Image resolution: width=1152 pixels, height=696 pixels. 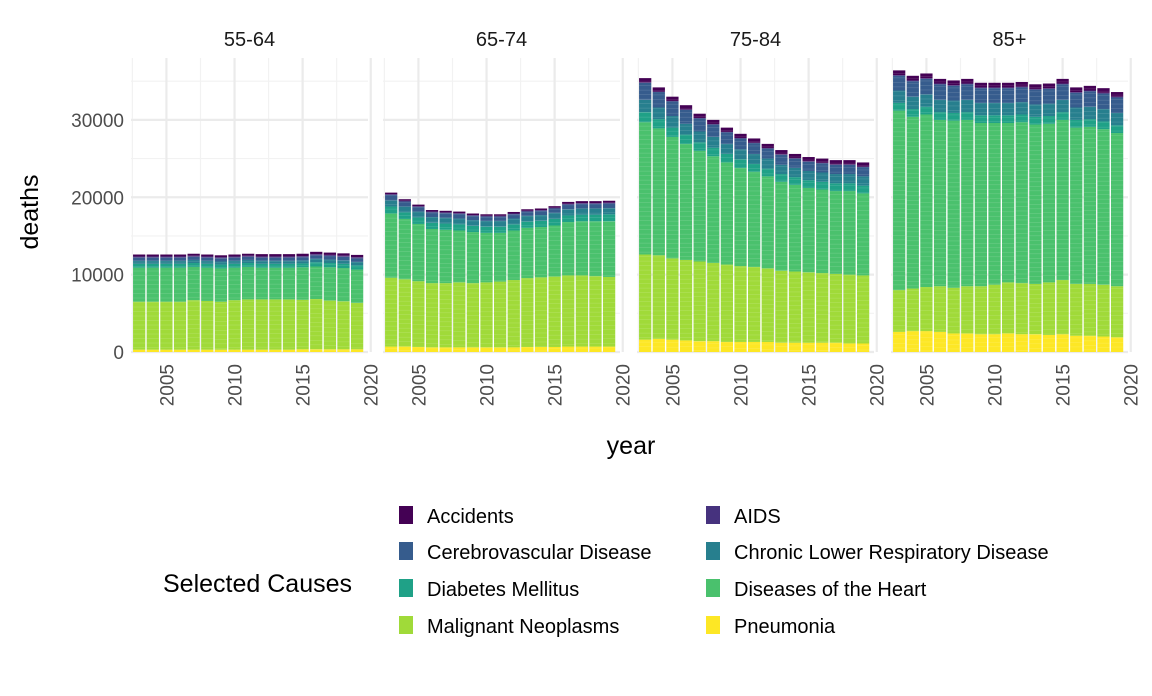 What do you see at coordinates (836, 308) in the screenshot?
I see `bar-malignant-neoplasms-2017` at bounding box center [836, 308].